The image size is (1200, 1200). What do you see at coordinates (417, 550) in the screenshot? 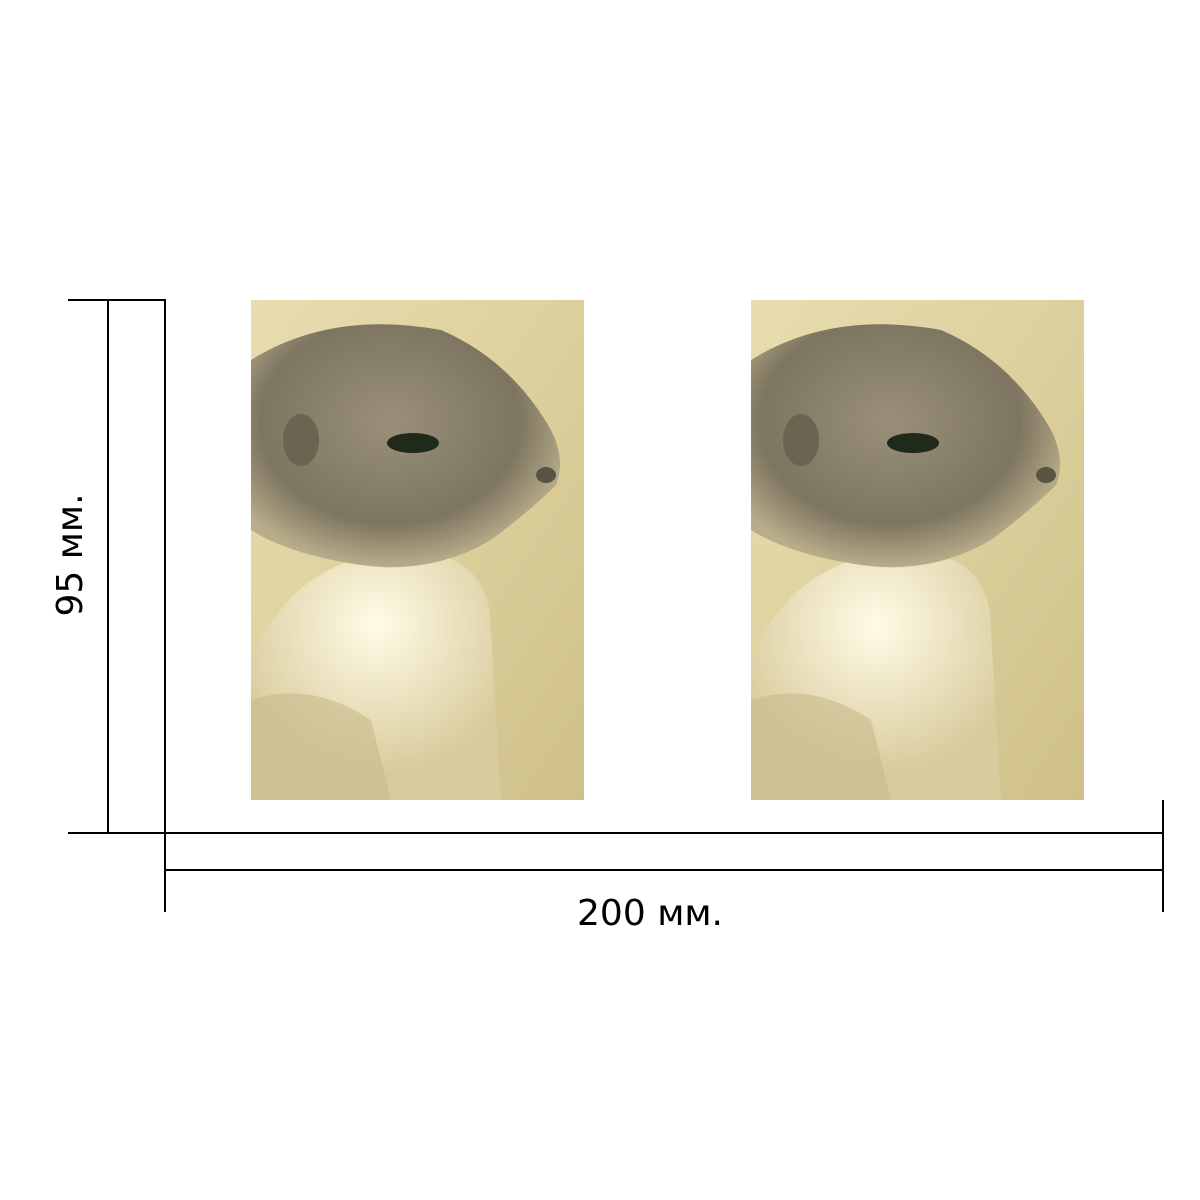
I see `photo-left` at bounding box center [417, 550].